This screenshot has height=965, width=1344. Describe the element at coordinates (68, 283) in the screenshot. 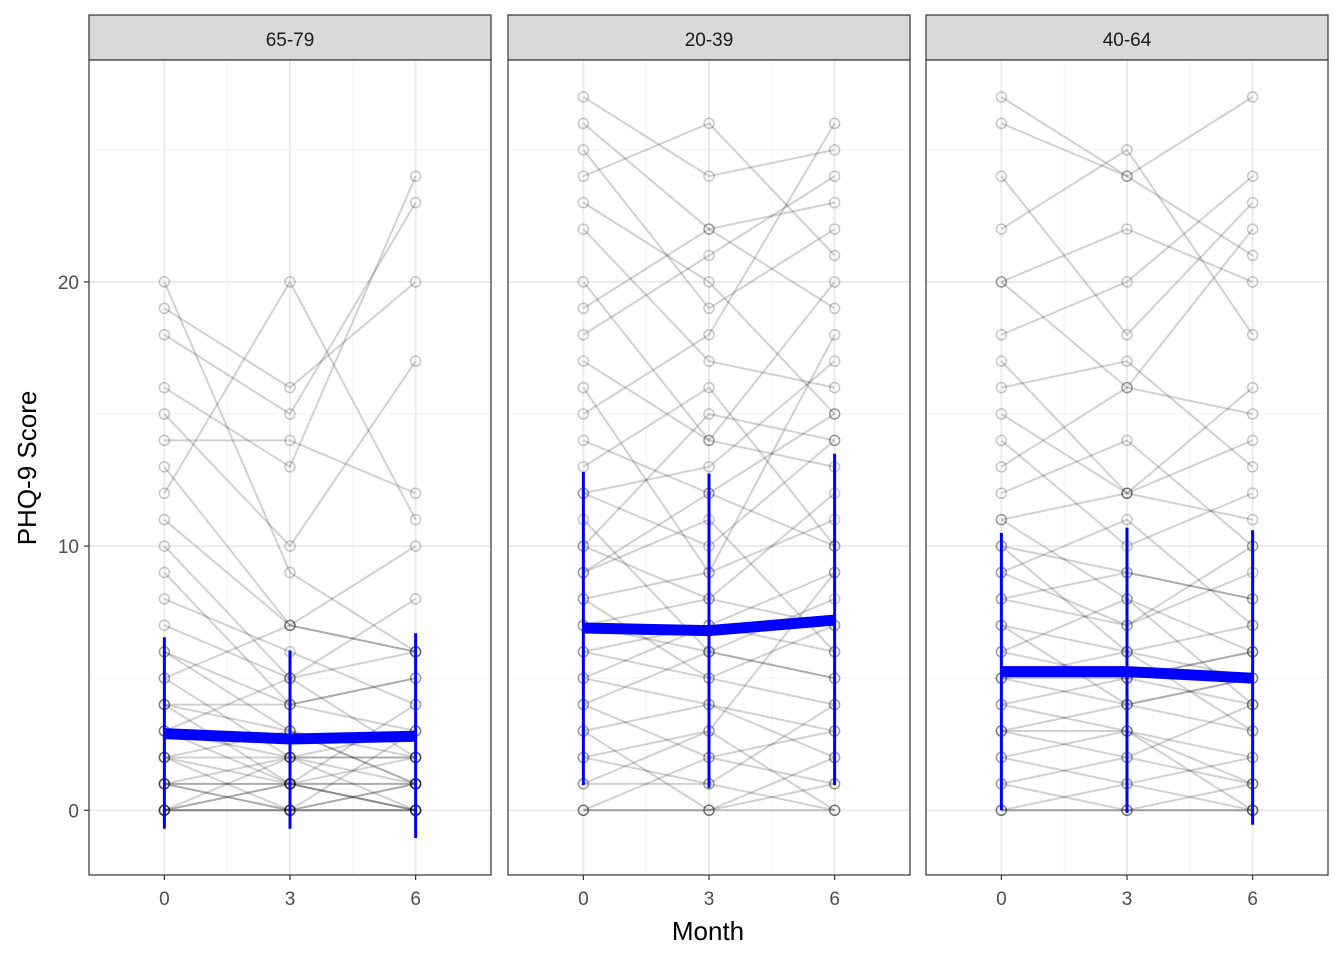

I see `y-tick-label: 20` at that location.